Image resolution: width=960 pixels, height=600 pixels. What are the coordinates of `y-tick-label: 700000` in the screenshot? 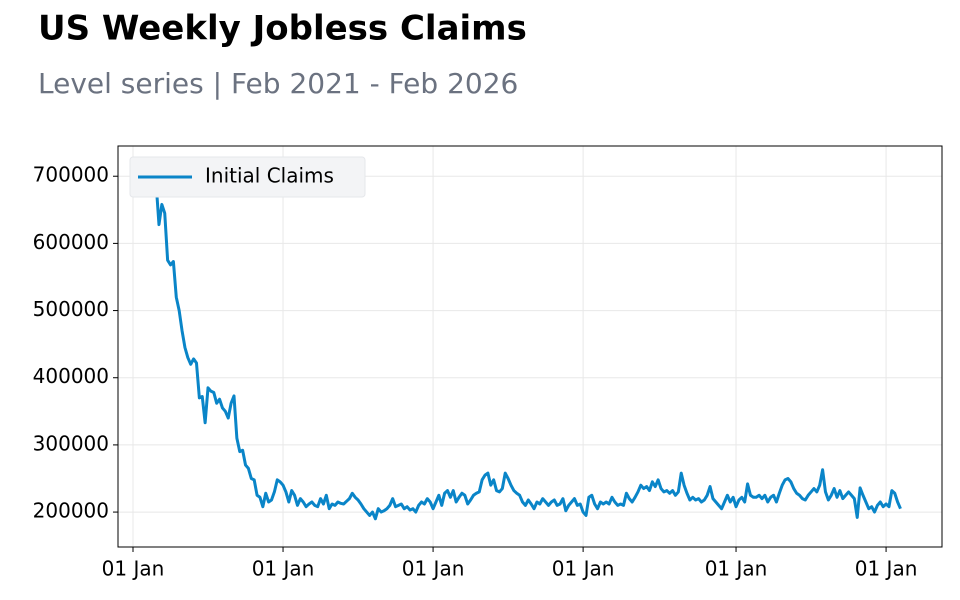 It's located at (71, 175).